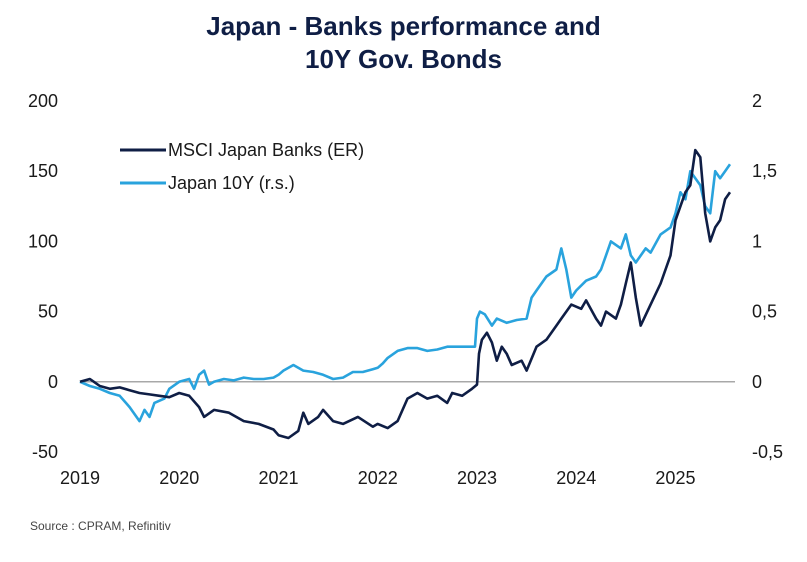 This screenshot has width=807, height=562. What do you see at coordinates (100, 526) in the screenshot?
I see `source-note: Source : CPRAM, Refinitiv` at bounding box center [100, 526].